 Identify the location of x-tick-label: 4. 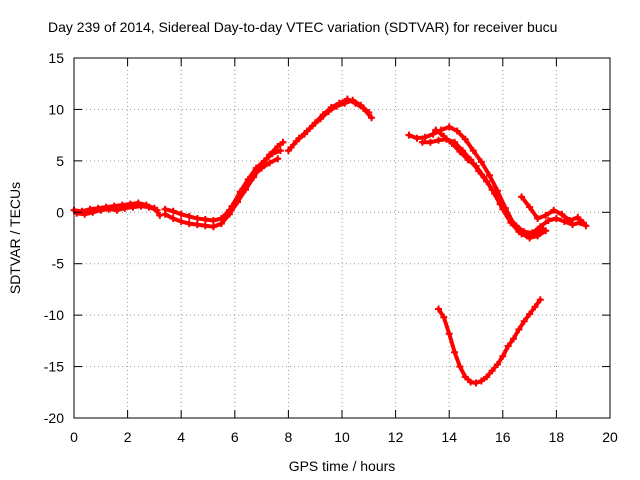
(181, 437).